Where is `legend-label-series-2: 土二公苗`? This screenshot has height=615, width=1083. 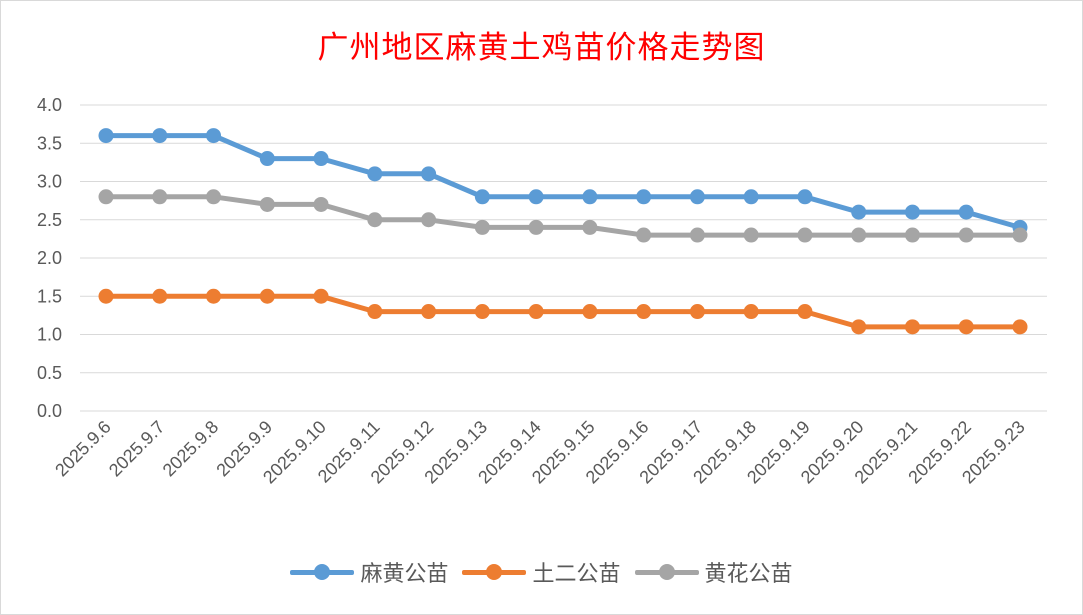 legend-label-series-2: 土二公苗 is located at coordinates (576, 574).